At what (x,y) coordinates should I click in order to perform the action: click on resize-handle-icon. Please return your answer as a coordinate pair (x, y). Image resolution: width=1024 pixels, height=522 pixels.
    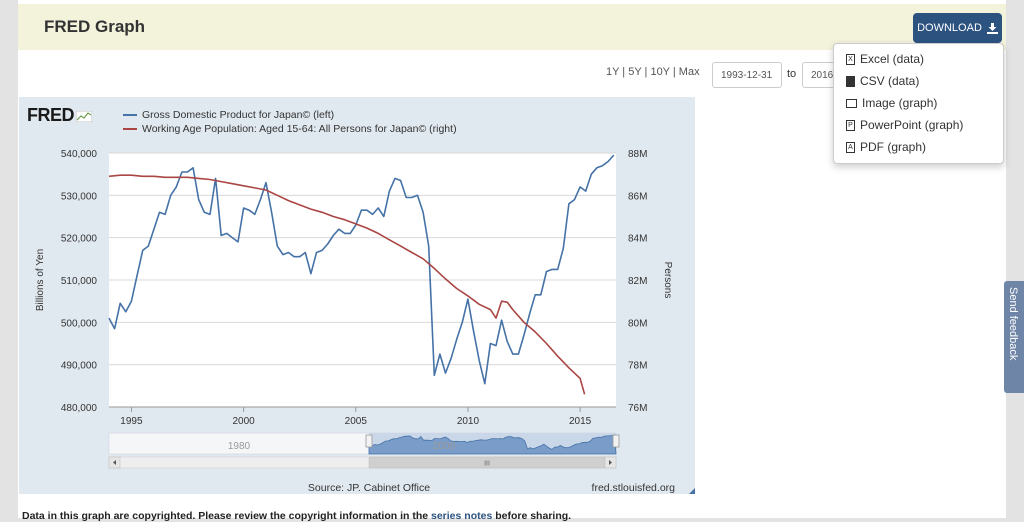
    Looking at the image, I should click on (692, 491).